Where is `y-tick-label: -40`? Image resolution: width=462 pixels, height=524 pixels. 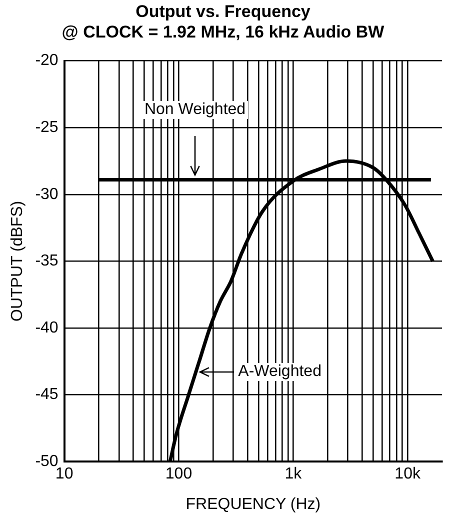 y-tick-label: -40 is located at coordinates (46, 327).